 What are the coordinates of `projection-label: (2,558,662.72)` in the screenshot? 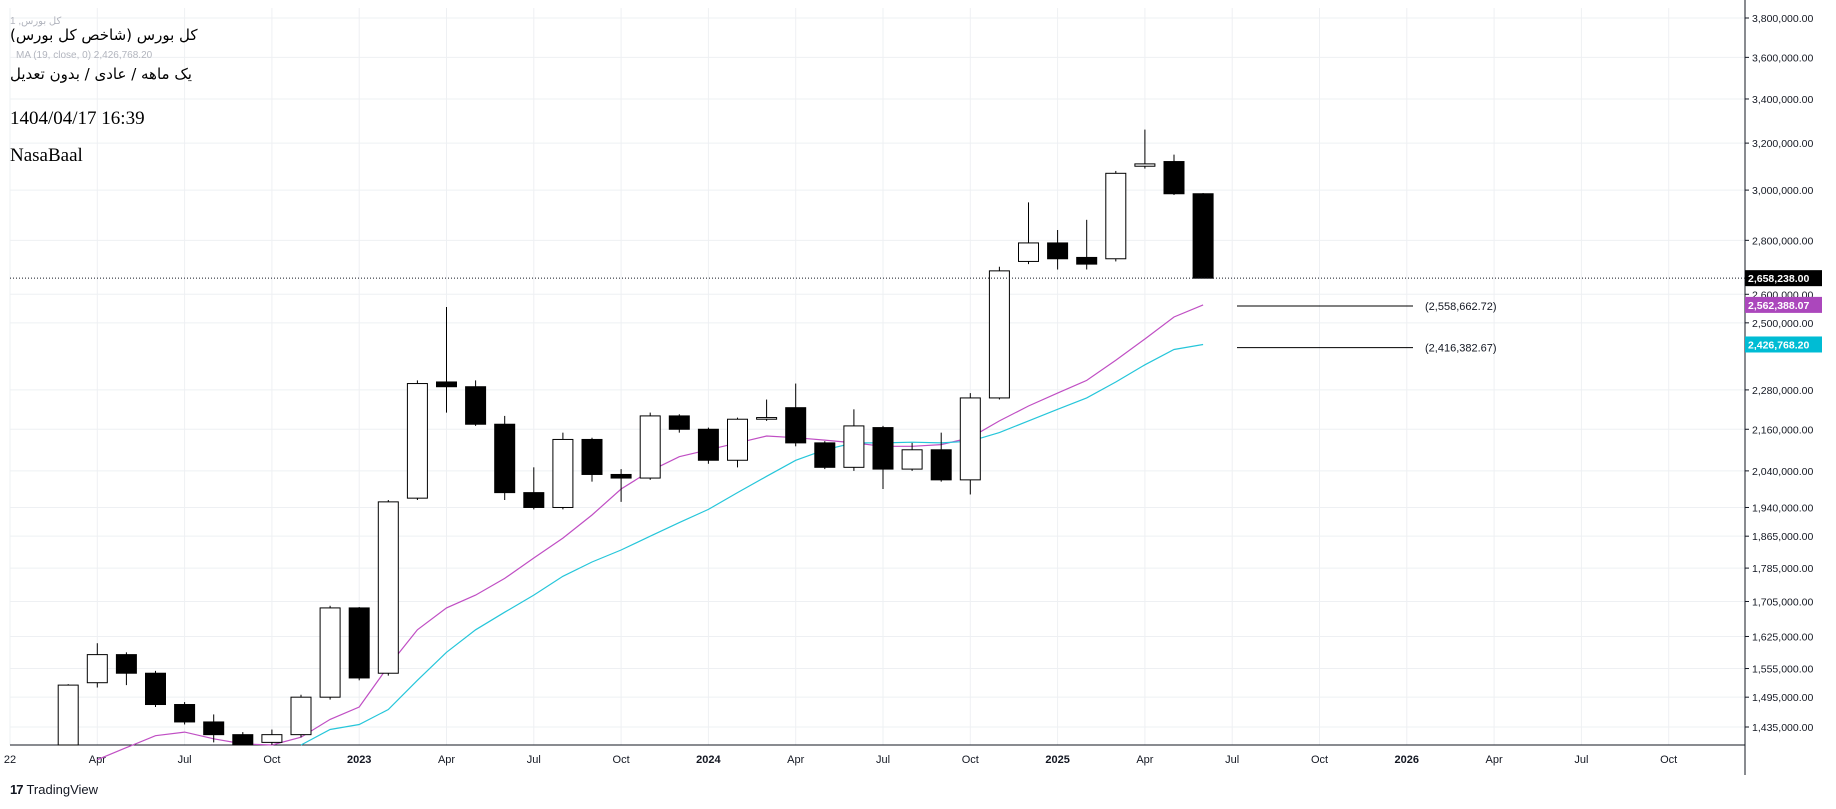 It's located at (1461, 307).